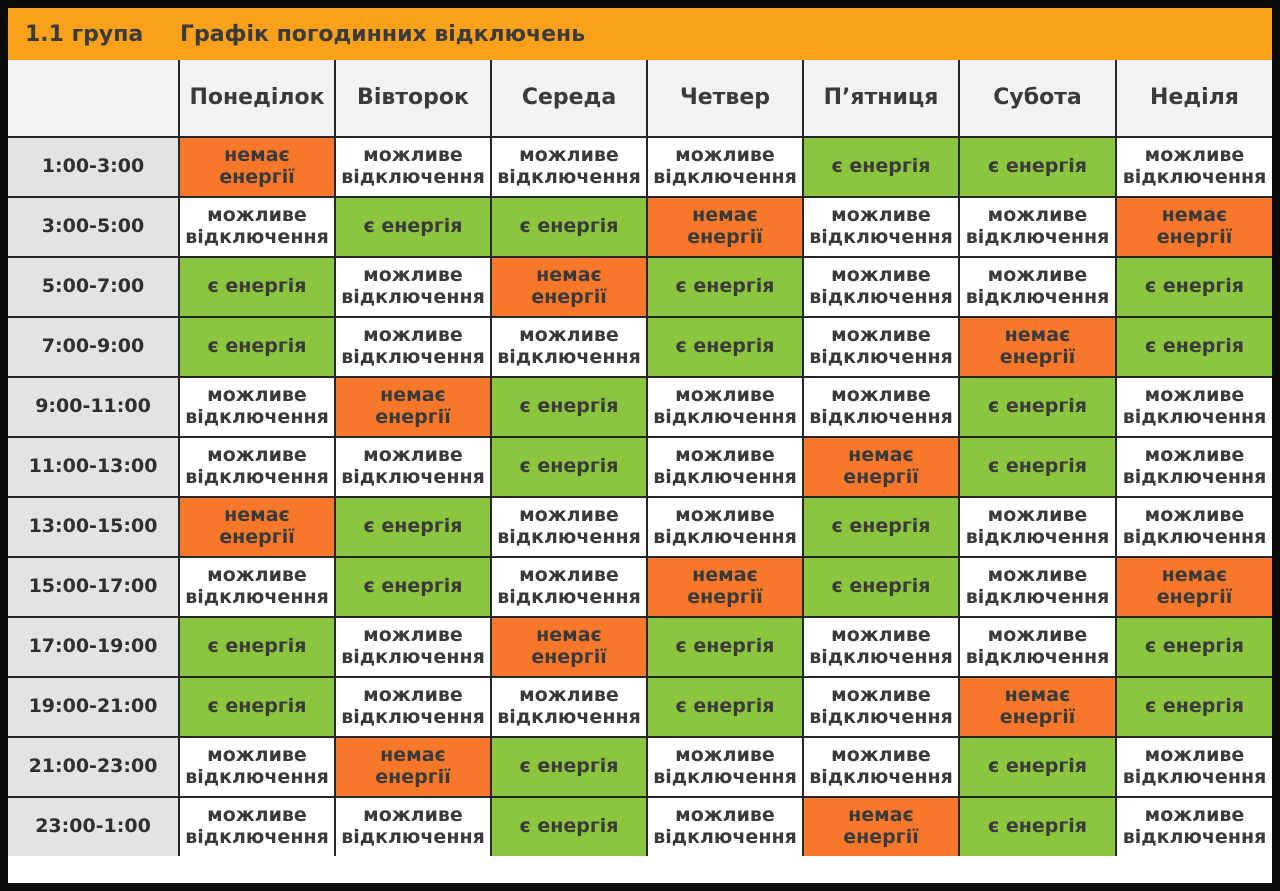 This screenshot has width=1280, height=891. I want to click on day-header: Понеділок, so click(257, 99).